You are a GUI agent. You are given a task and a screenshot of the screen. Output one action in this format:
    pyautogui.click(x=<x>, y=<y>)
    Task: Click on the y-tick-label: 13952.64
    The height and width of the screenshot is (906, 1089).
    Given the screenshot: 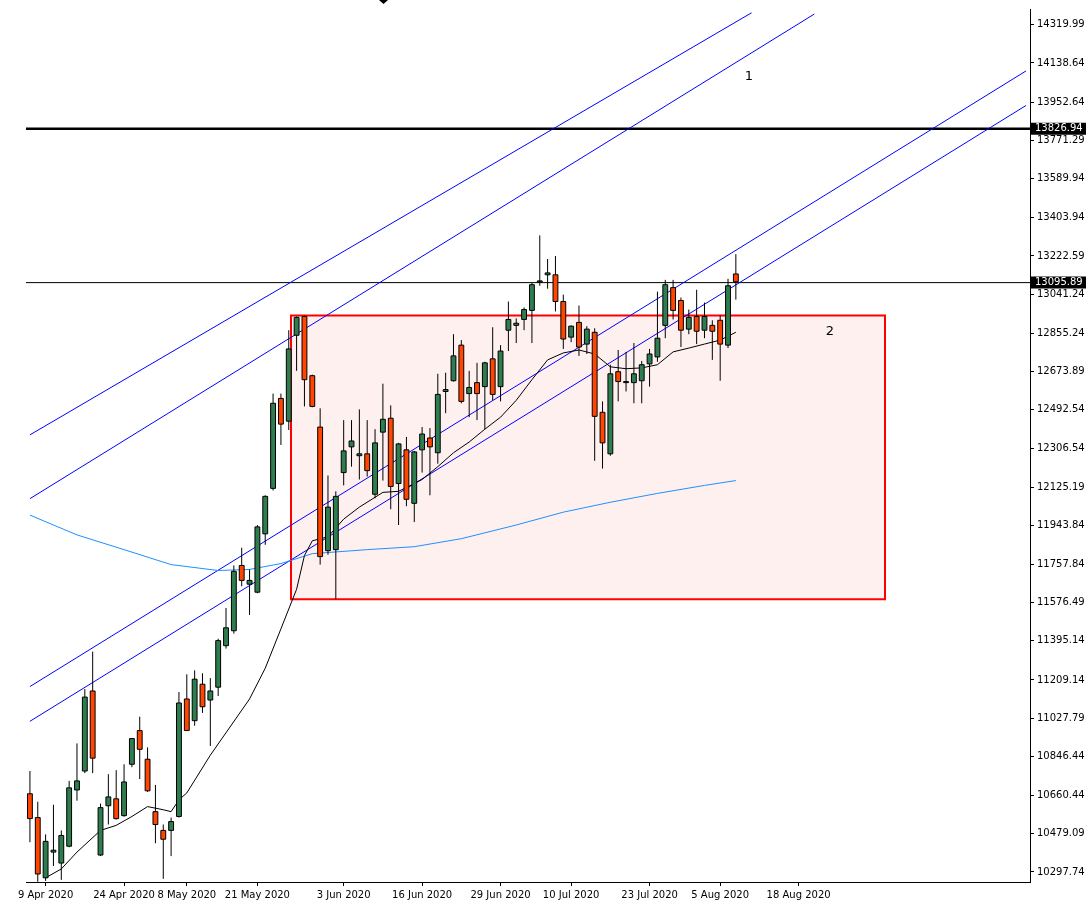 What is the action you would take?
    pyautogui.click(x=1061, y=101)
    